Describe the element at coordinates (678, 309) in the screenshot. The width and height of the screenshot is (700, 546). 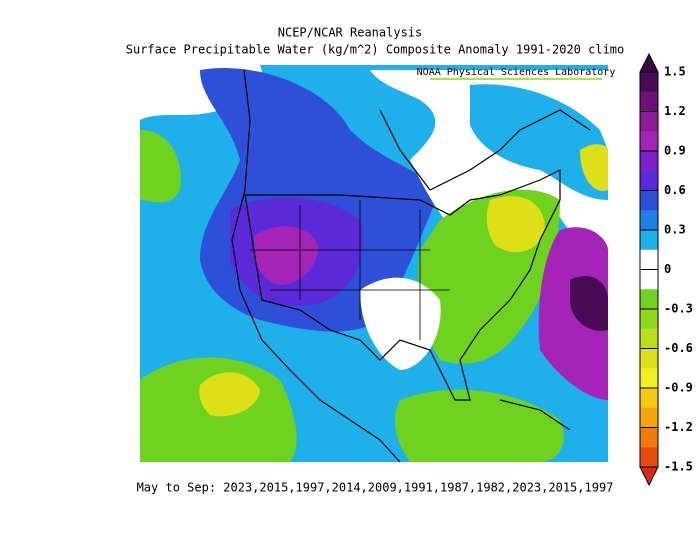
I see `colorbar-label: -0.3` at that location.